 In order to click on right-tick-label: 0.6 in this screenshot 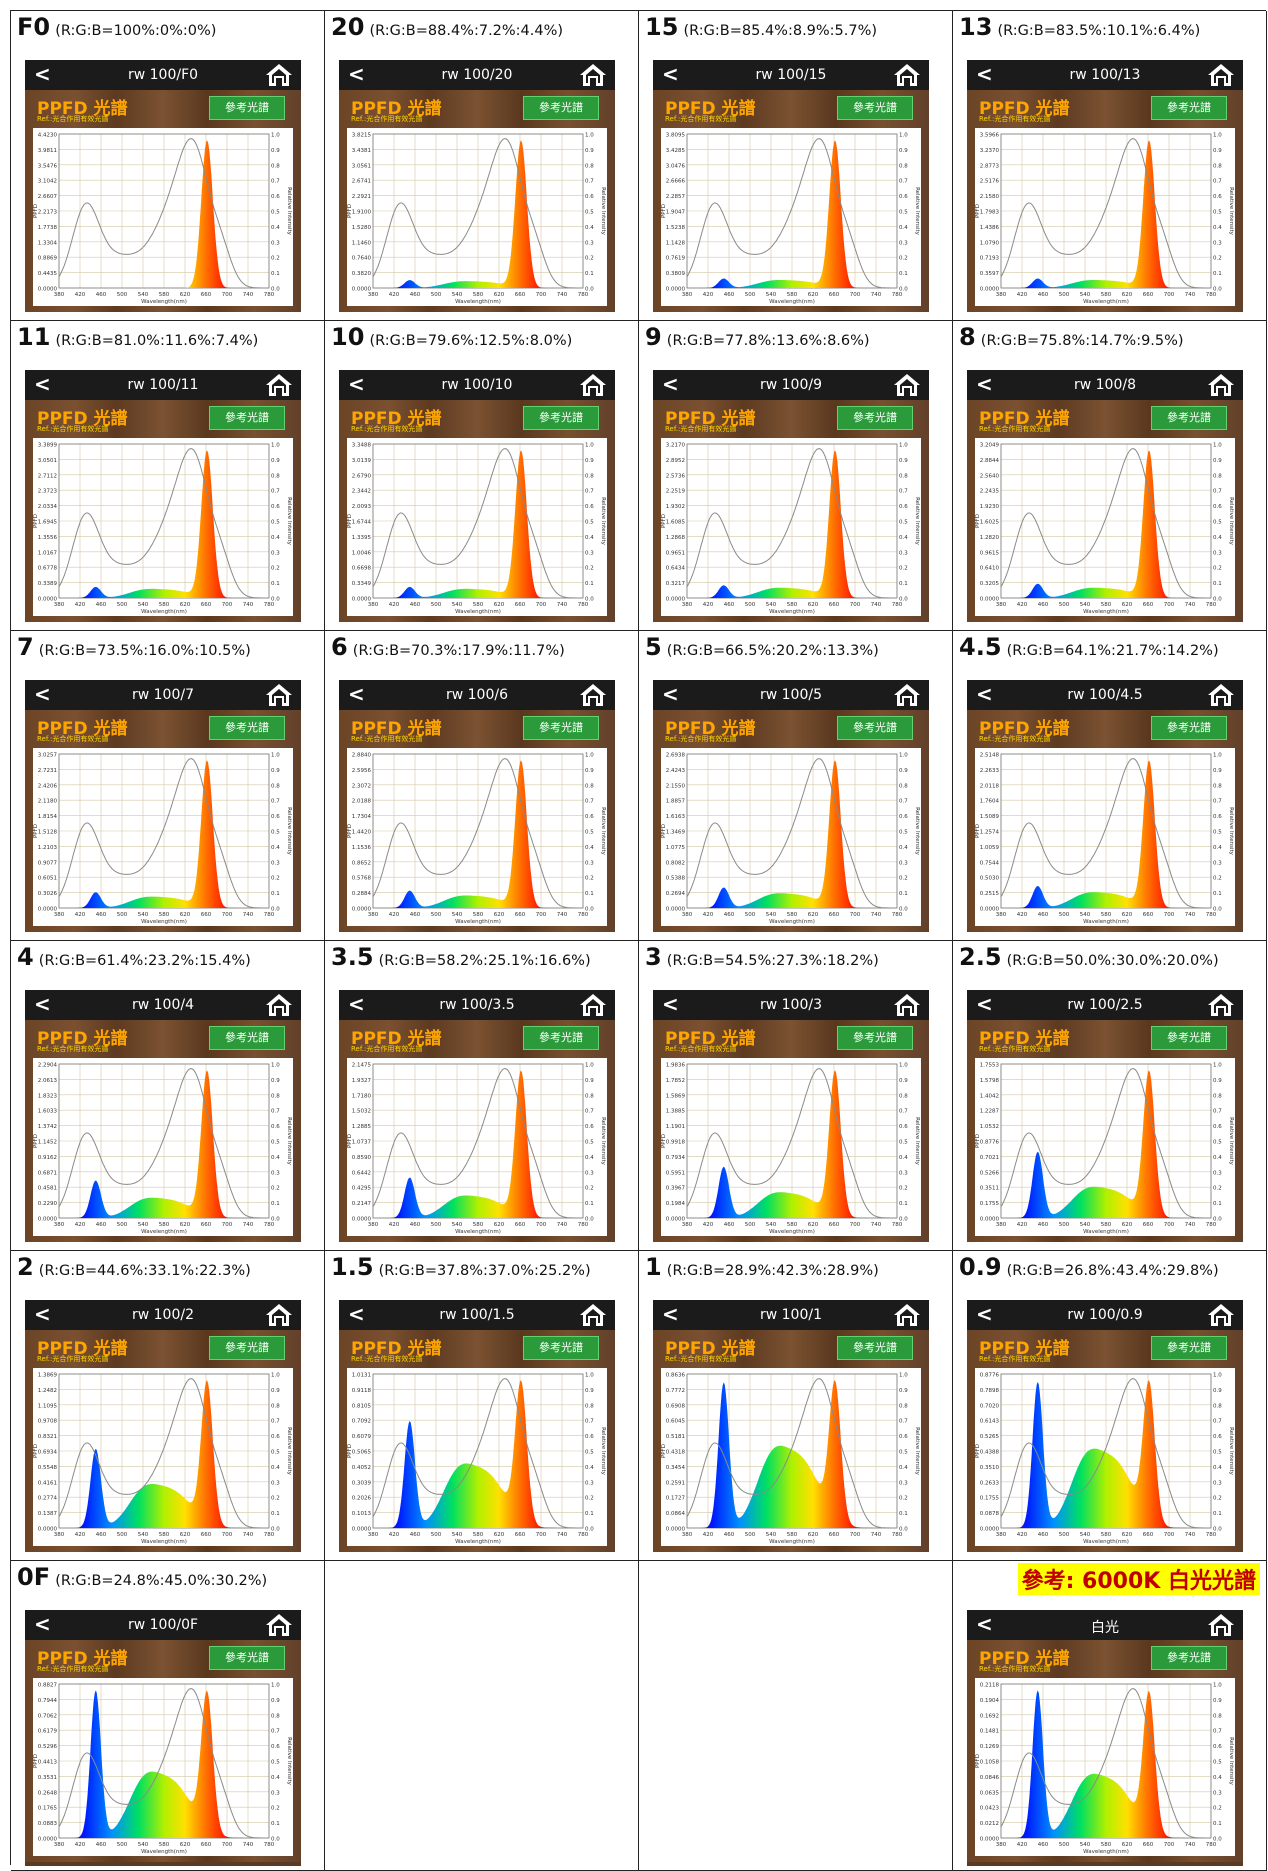, I will do `click(1217, 817)`.